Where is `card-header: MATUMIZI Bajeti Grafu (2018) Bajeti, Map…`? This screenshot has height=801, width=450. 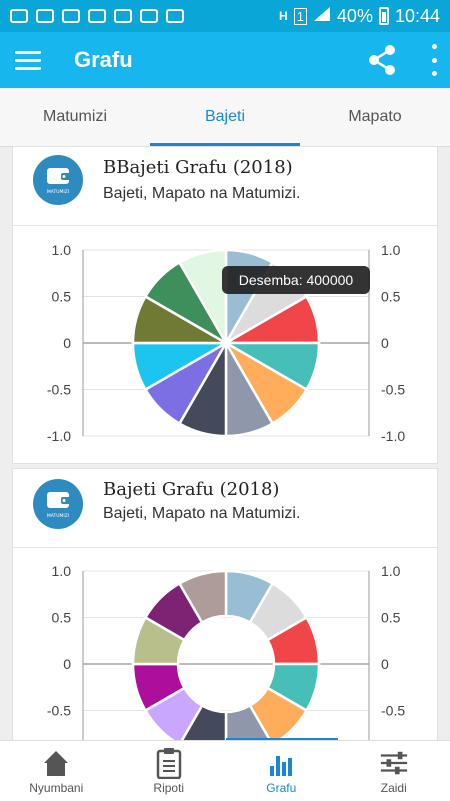
card-header: MATUMIZI Bajeti Grafu (2018) Bajeti, Map… is located at coordinates (225, 508).